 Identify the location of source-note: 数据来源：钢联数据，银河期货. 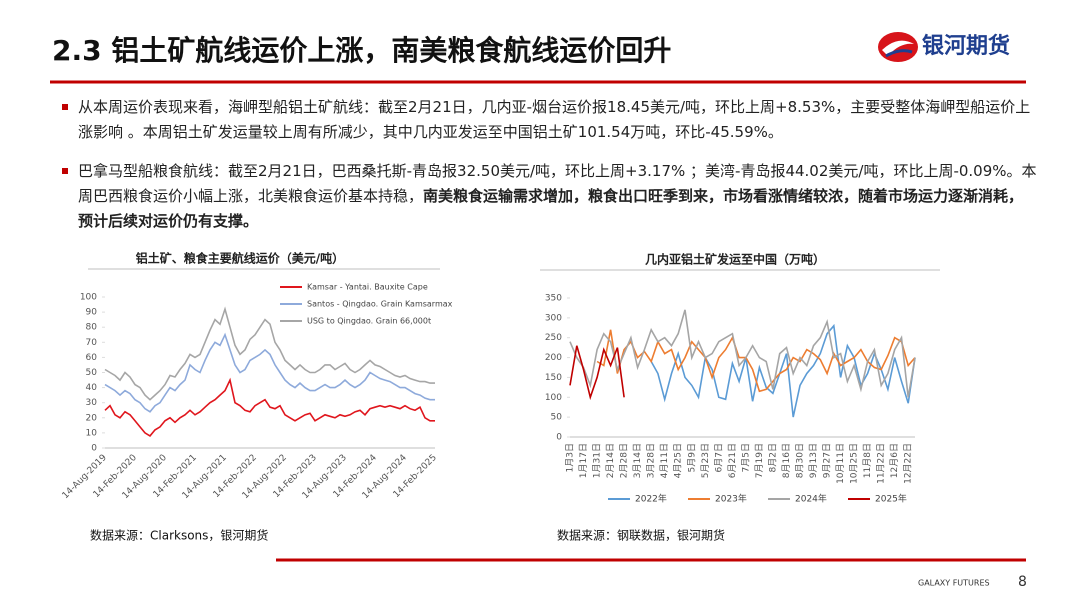
(641, 535).